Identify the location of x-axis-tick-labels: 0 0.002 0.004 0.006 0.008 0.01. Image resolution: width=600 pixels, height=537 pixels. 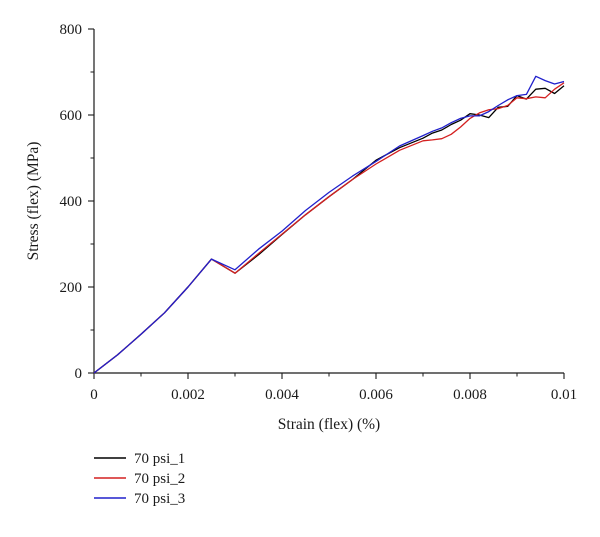
(333, 395).